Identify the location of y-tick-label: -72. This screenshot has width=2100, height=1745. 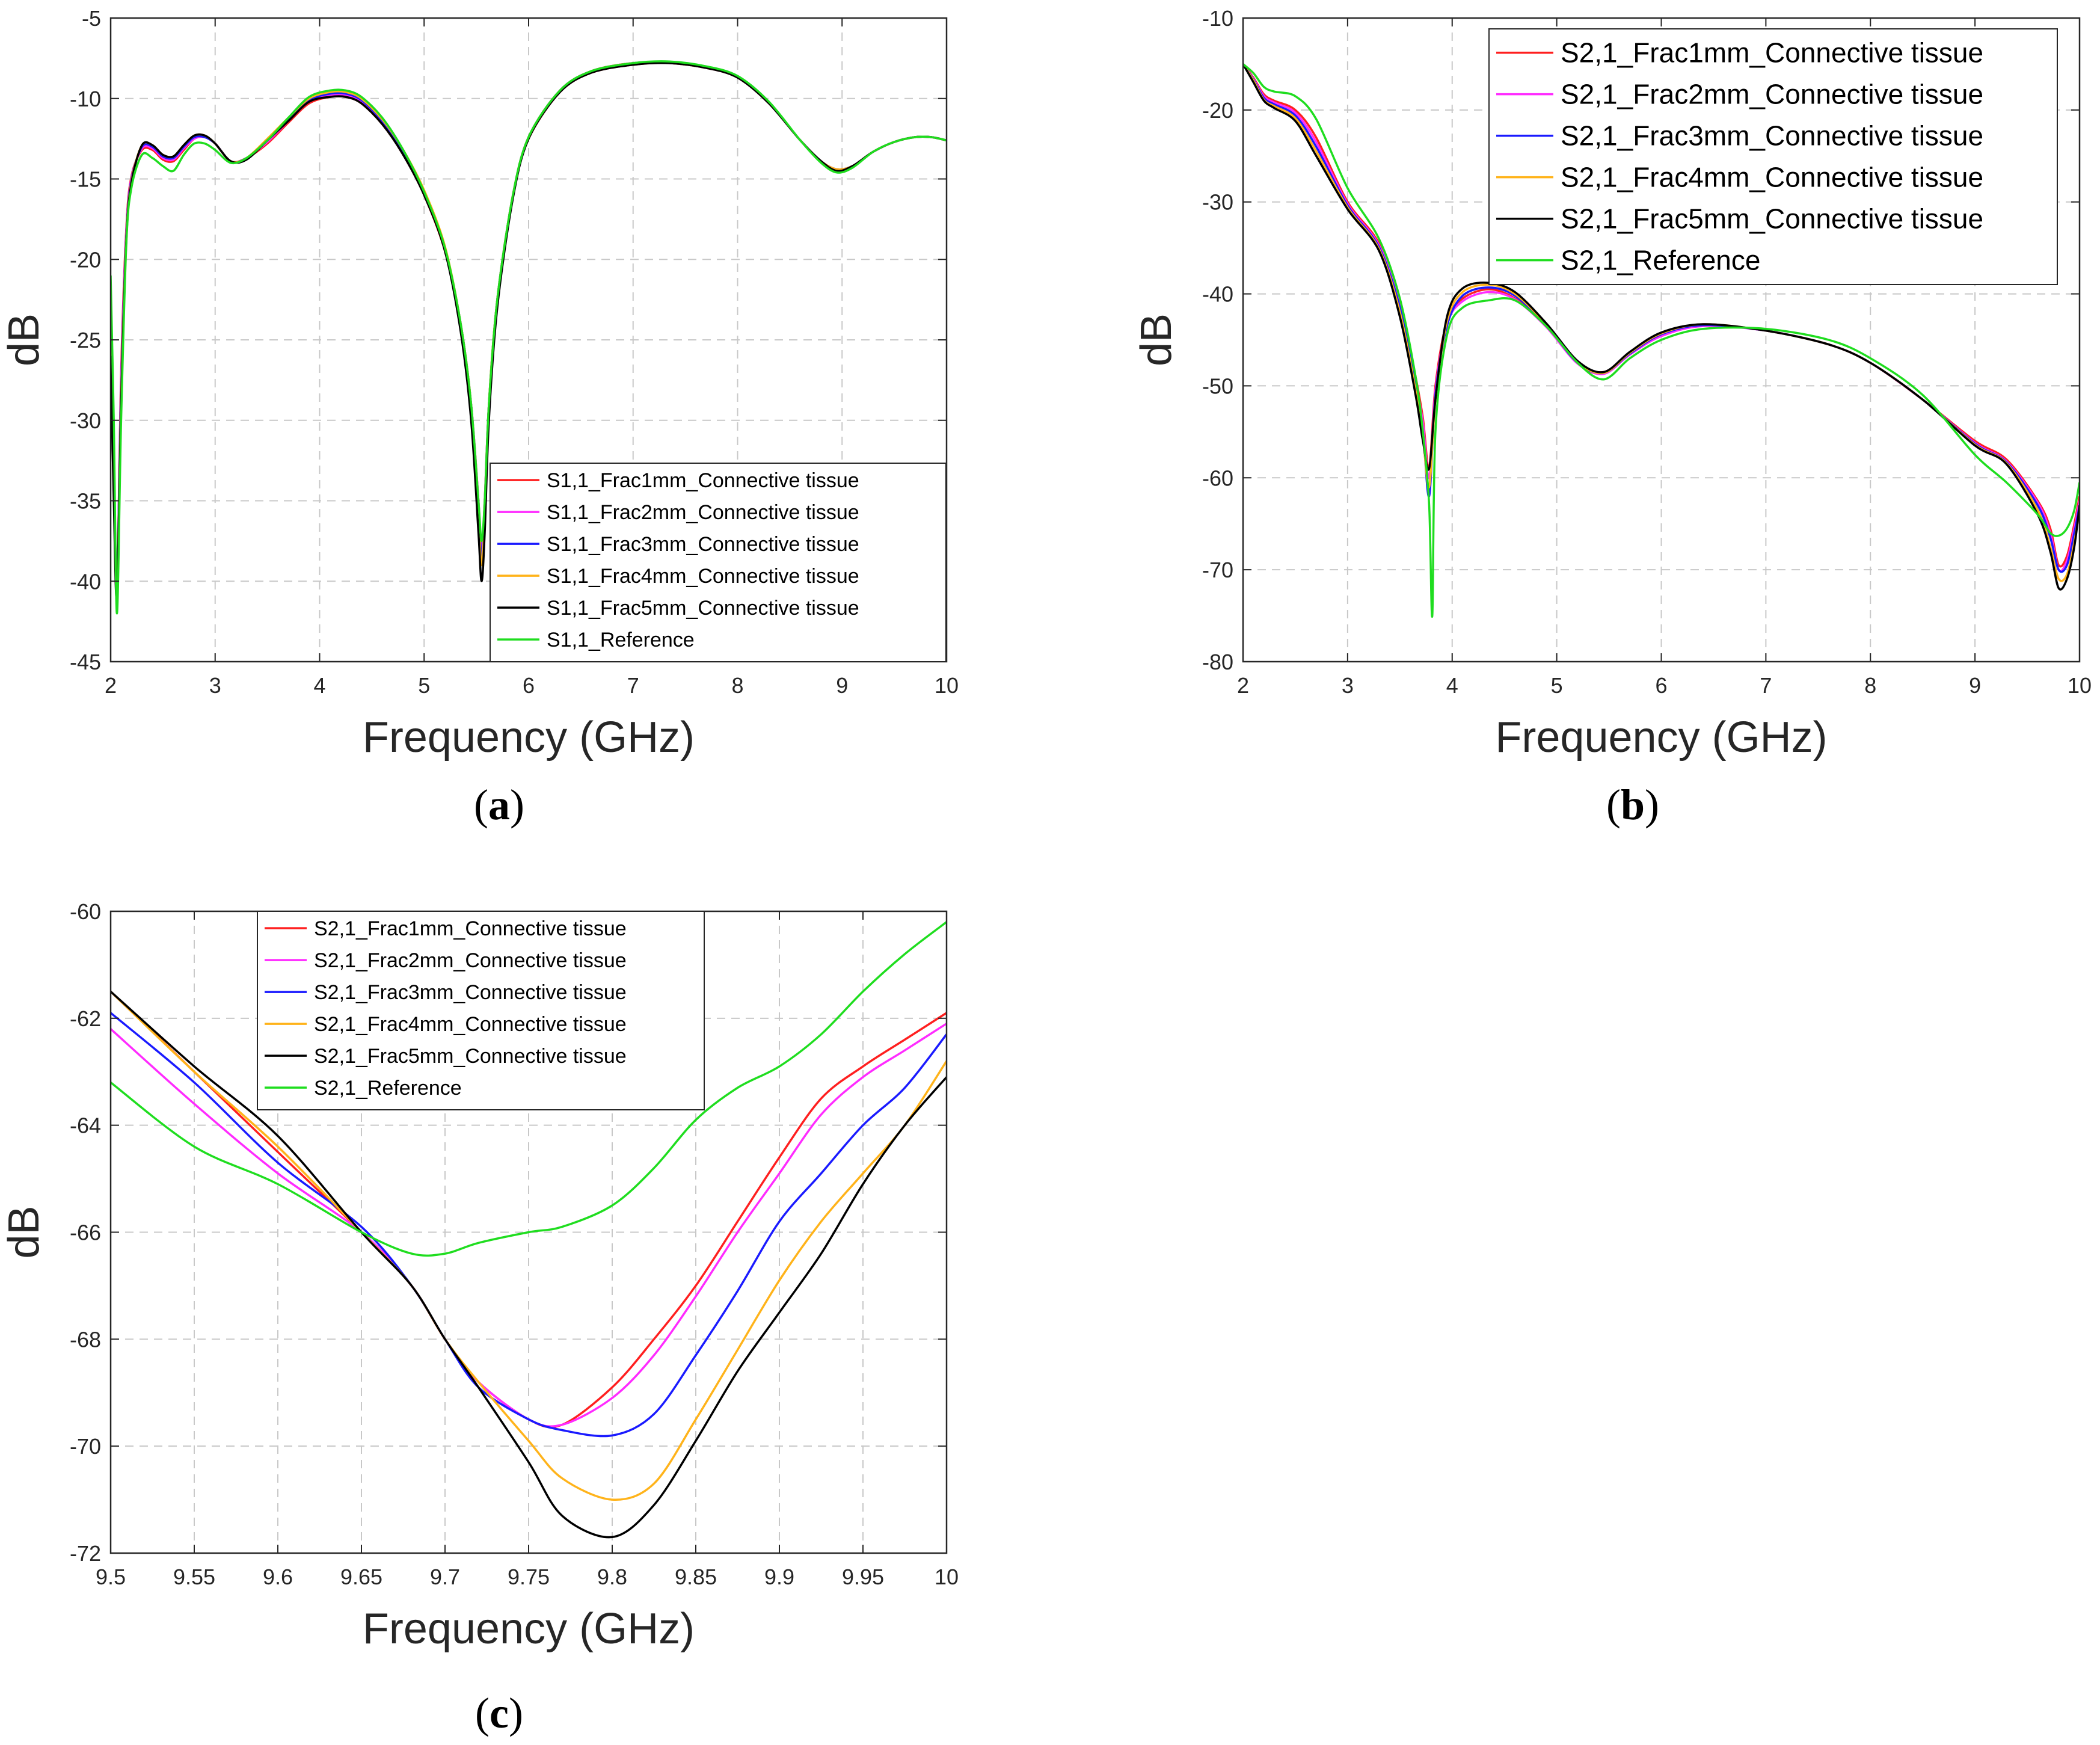
(85, 1553).